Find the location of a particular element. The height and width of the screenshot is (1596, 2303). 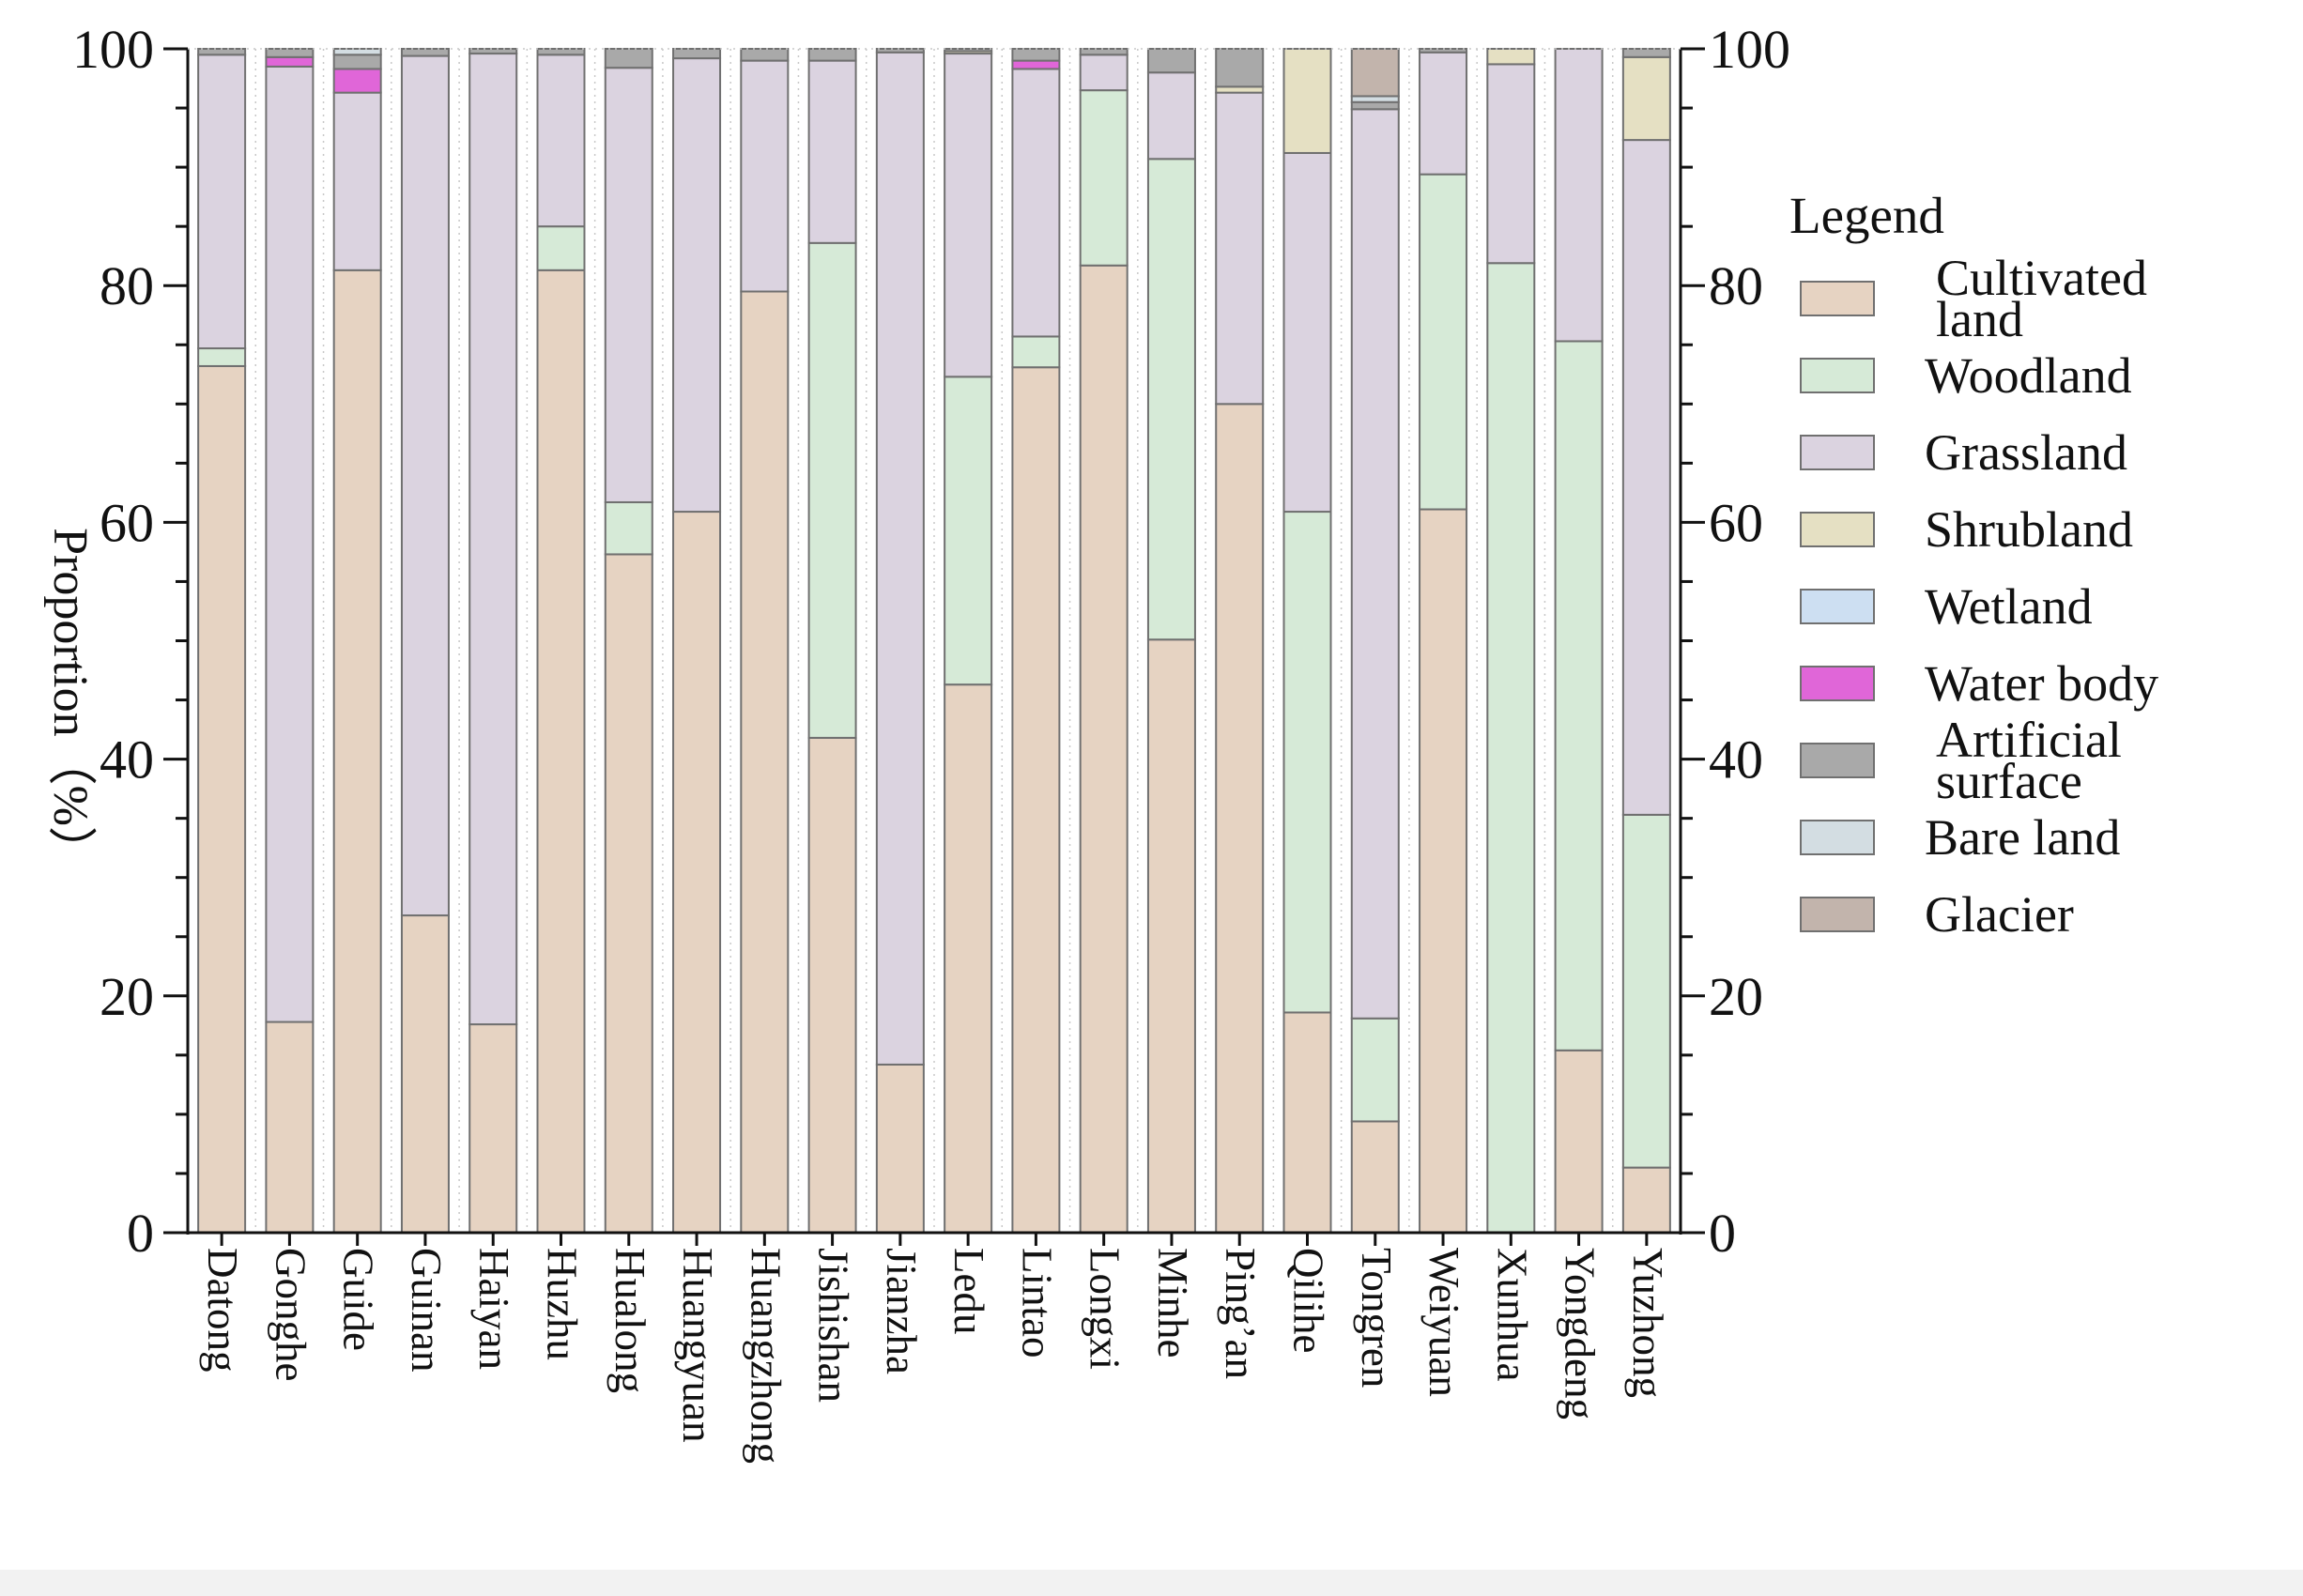

bar-segment-ledu-cultivated-land is located at coordinates (968, 959).